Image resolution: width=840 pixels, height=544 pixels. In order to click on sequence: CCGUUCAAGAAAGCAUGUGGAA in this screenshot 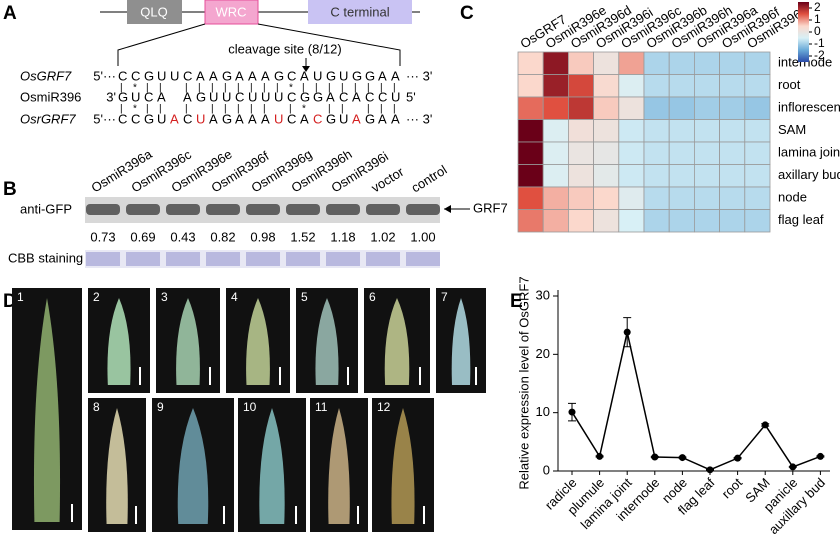, I will do `click(259, 75)`.